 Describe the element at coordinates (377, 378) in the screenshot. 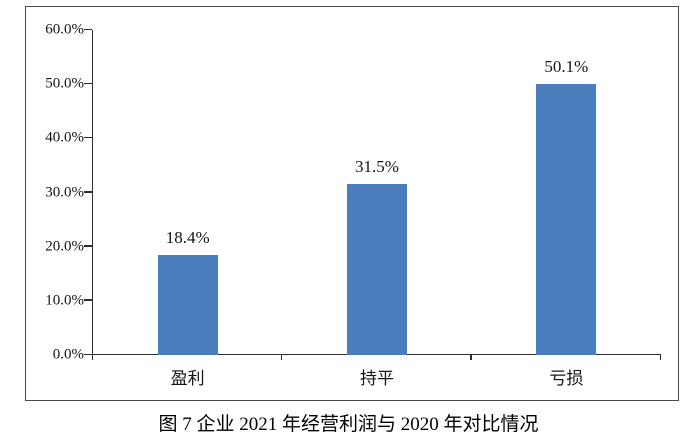

I see `category-label: 持平` at that location.